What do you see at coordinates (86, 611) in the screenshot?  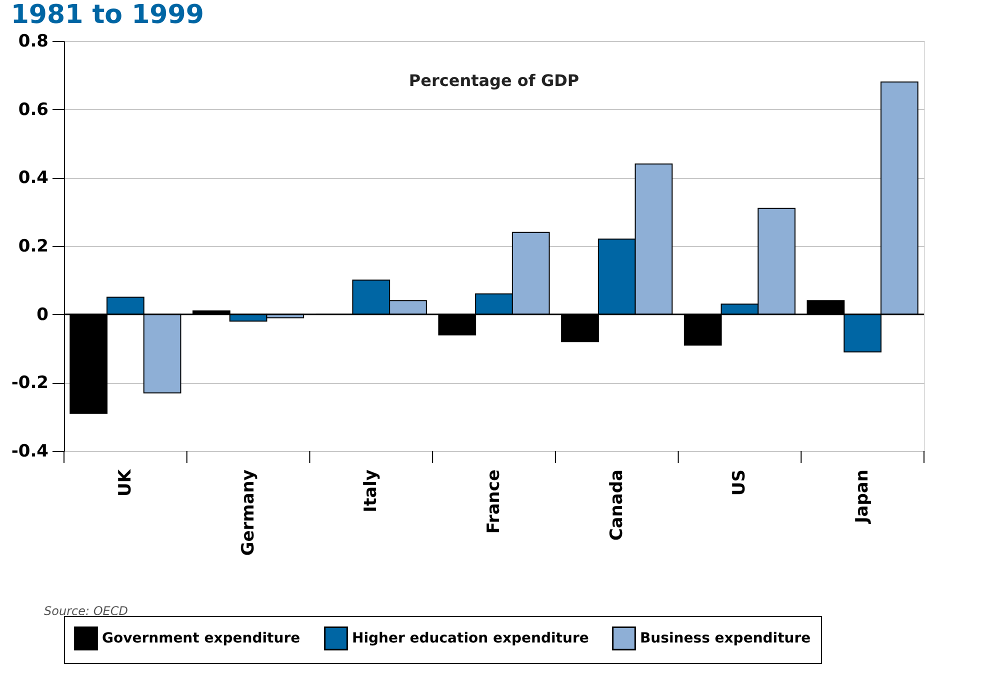 I see `source-note: Source: OECD` at bounding box center [86, 611].